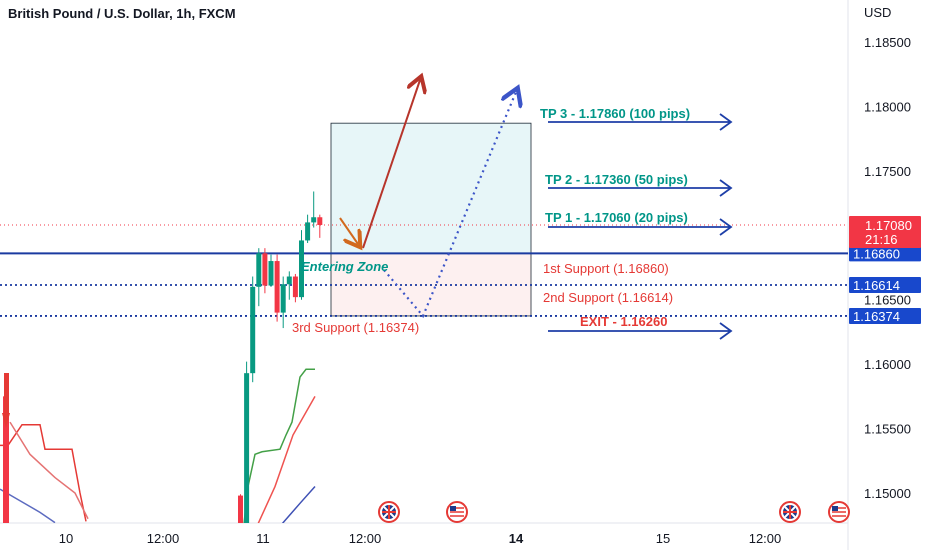 Image resolution: width=932 pixels, height=550 pixels. What do you see at coordinates (616, 179) in the screenshot?
I see `tp2-label: TP 2 - 1.17360 (50 pips)` at bounding box center [616, 179].